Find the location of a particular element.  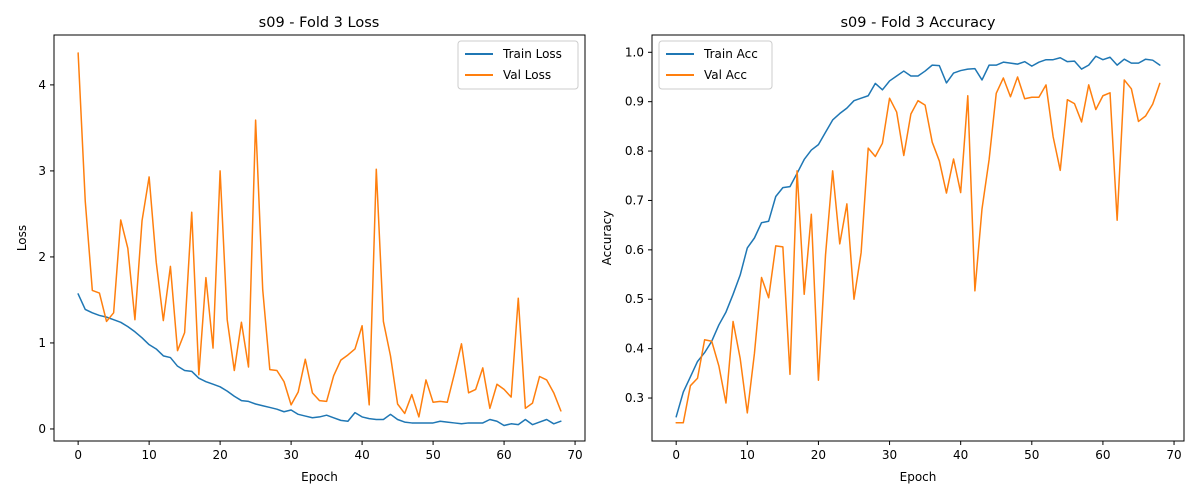

accuracy-legend: Train Acc Val Acc is located at coordinates (715, 65).